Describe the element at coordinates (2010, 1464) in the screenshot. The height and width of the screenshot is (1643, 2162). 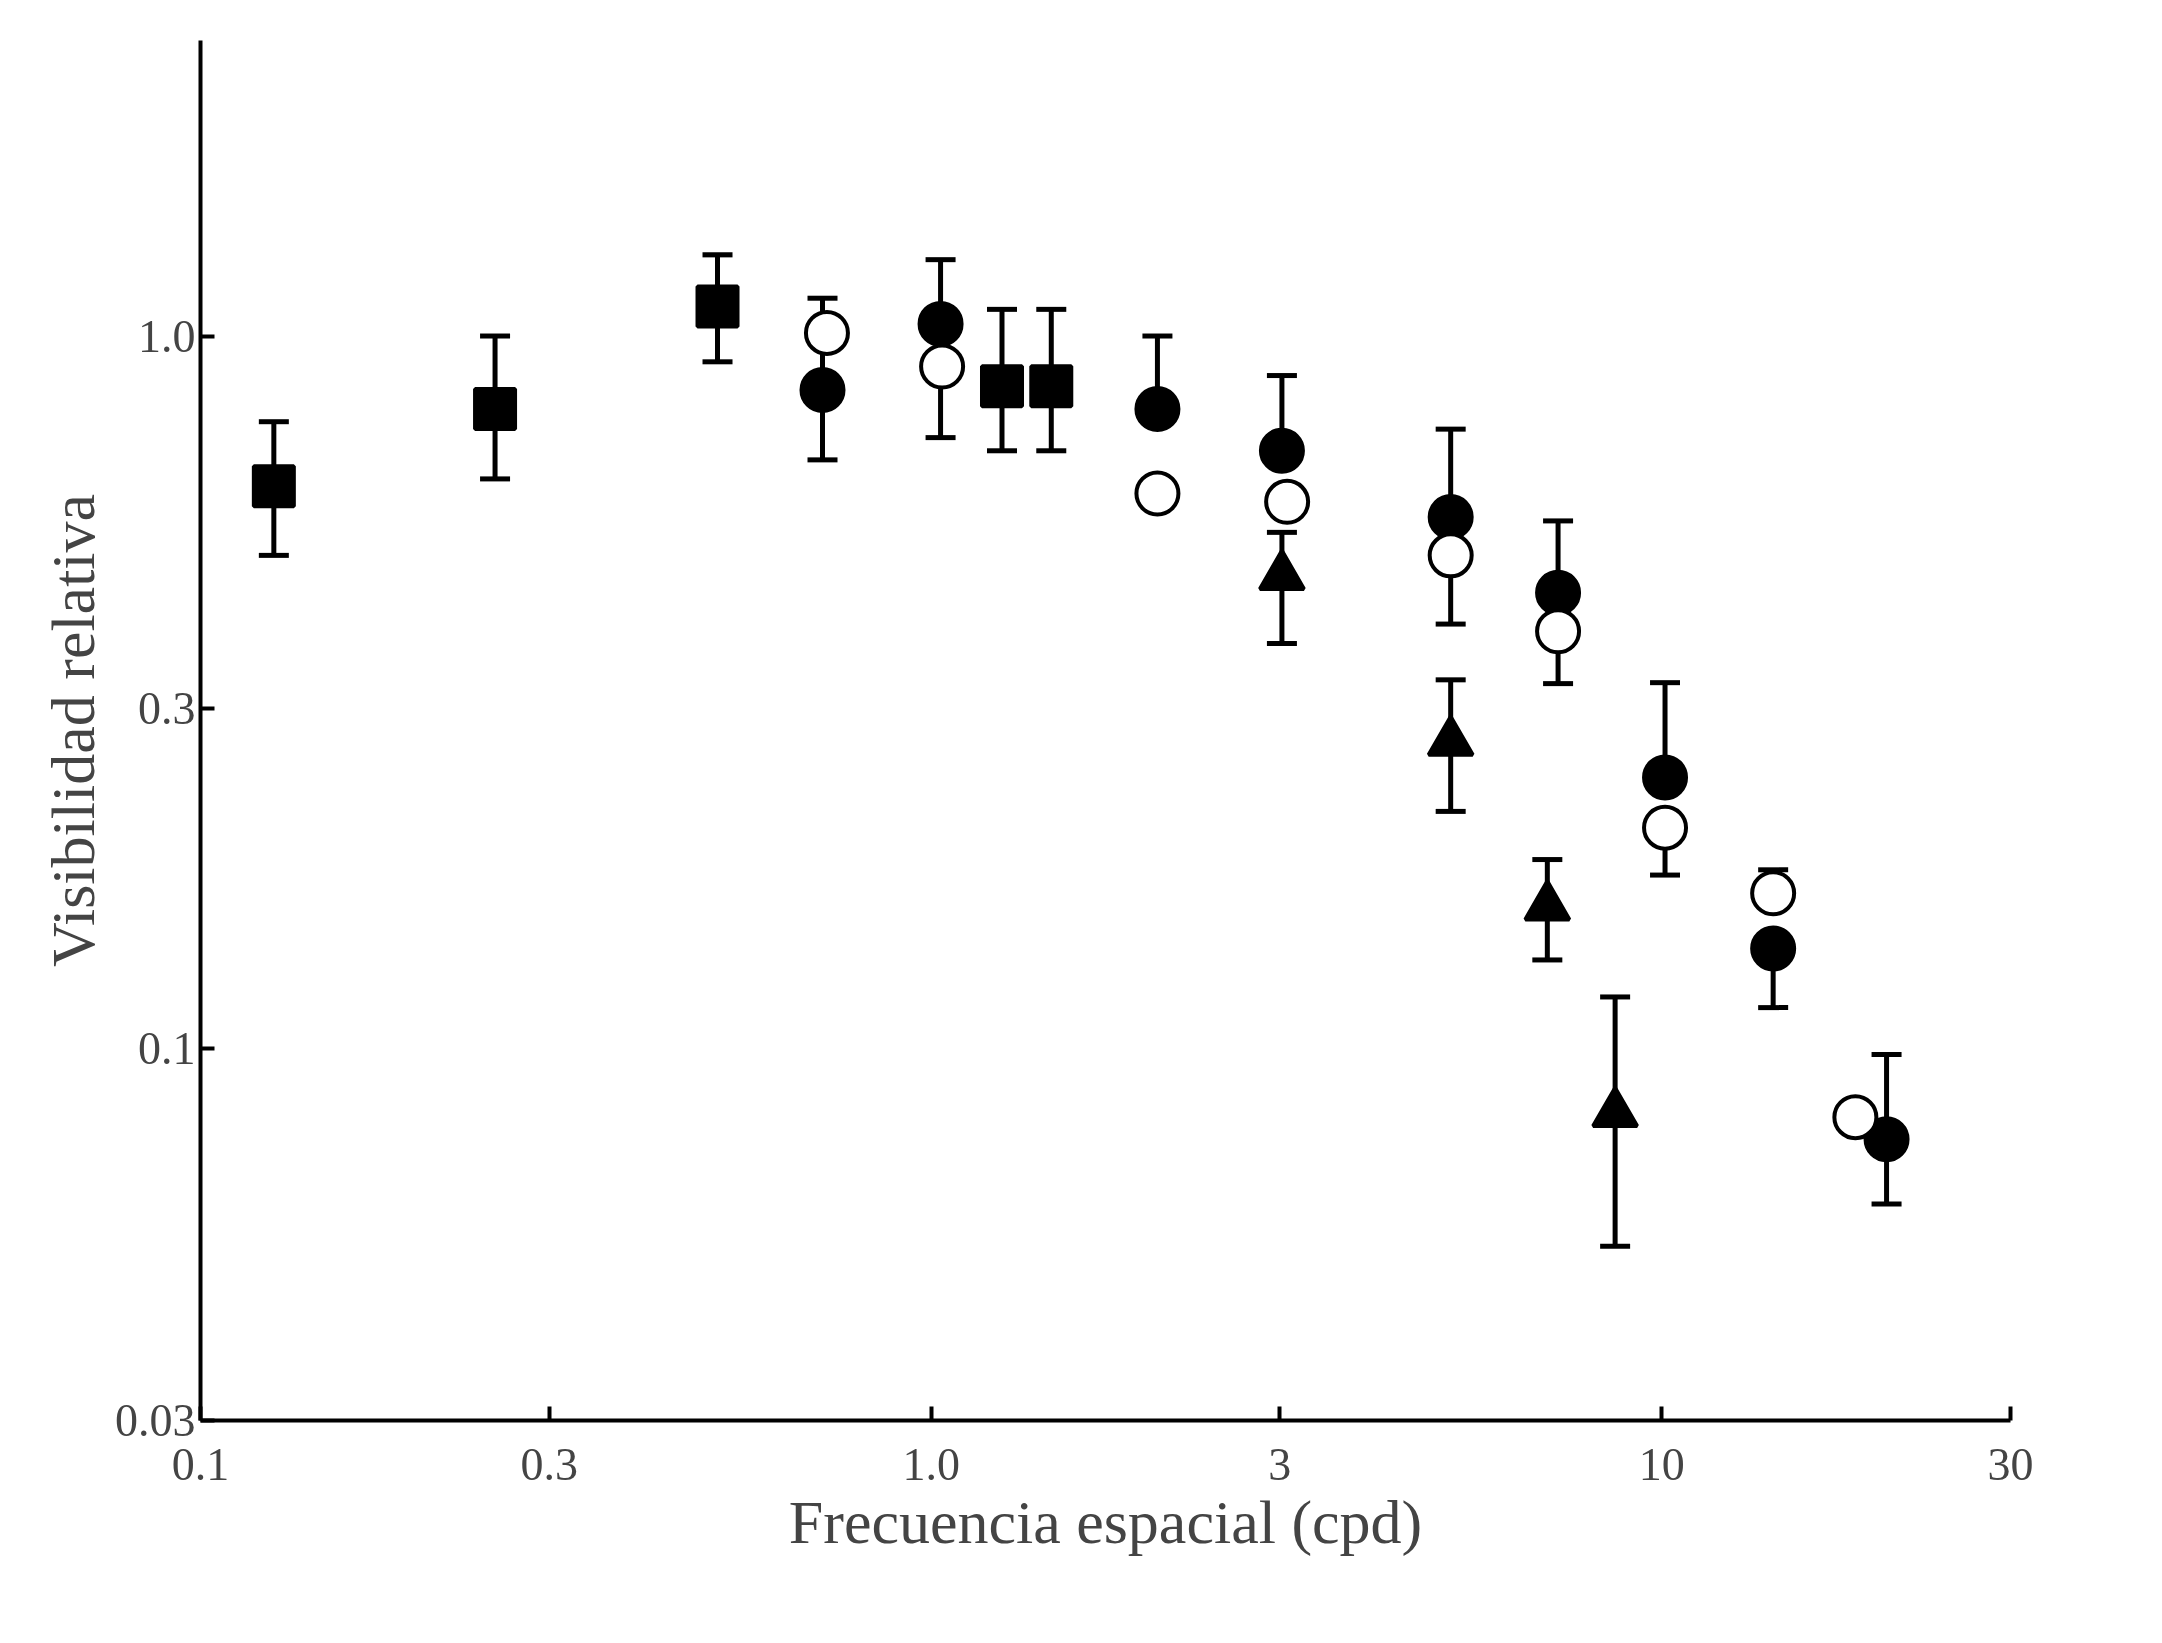
I see `x-tick-label: 30` at that location.